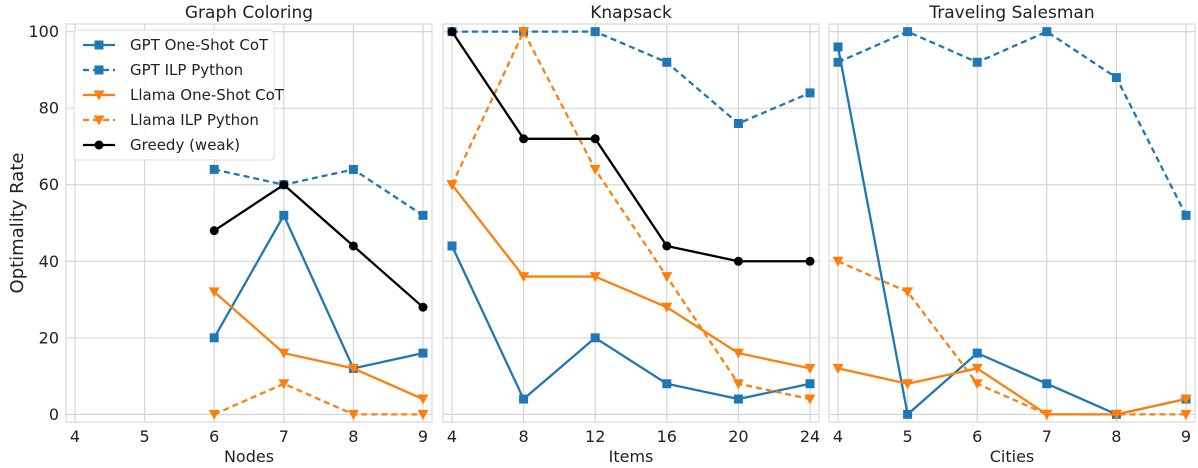 This screenshot has height=468, width=1198. I want to click on legend-entry-gpt-one-shot-cot: GPT One-Shot CoT, so click(176, 45).